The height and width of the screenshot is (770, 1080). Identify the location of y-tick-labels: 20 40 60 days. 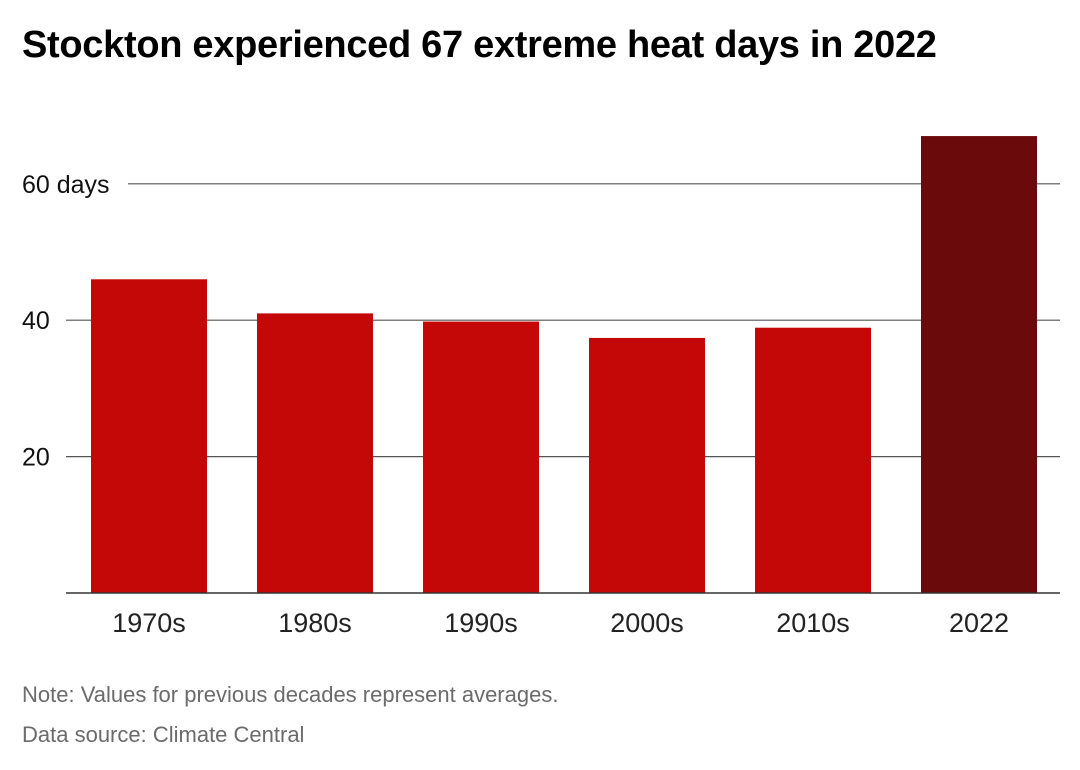
(66, 321).